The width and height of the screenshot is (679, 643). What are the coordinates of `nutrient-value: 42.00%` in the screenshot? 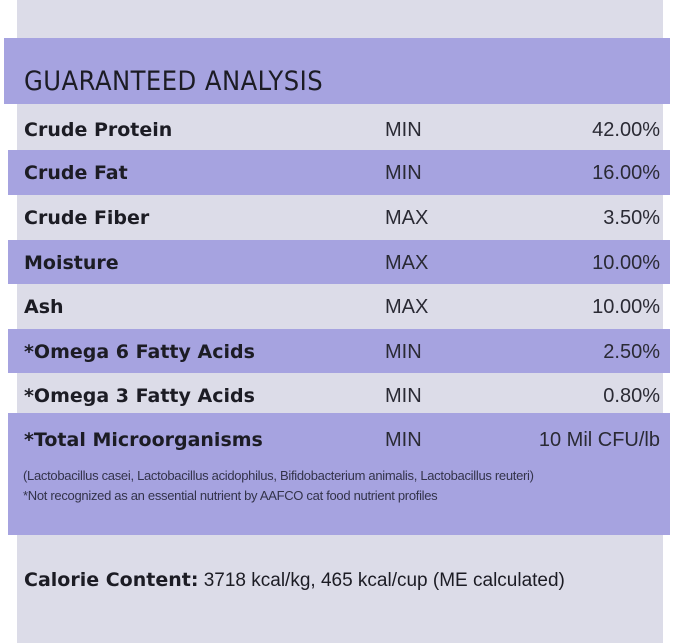 It's located at (626, 130).